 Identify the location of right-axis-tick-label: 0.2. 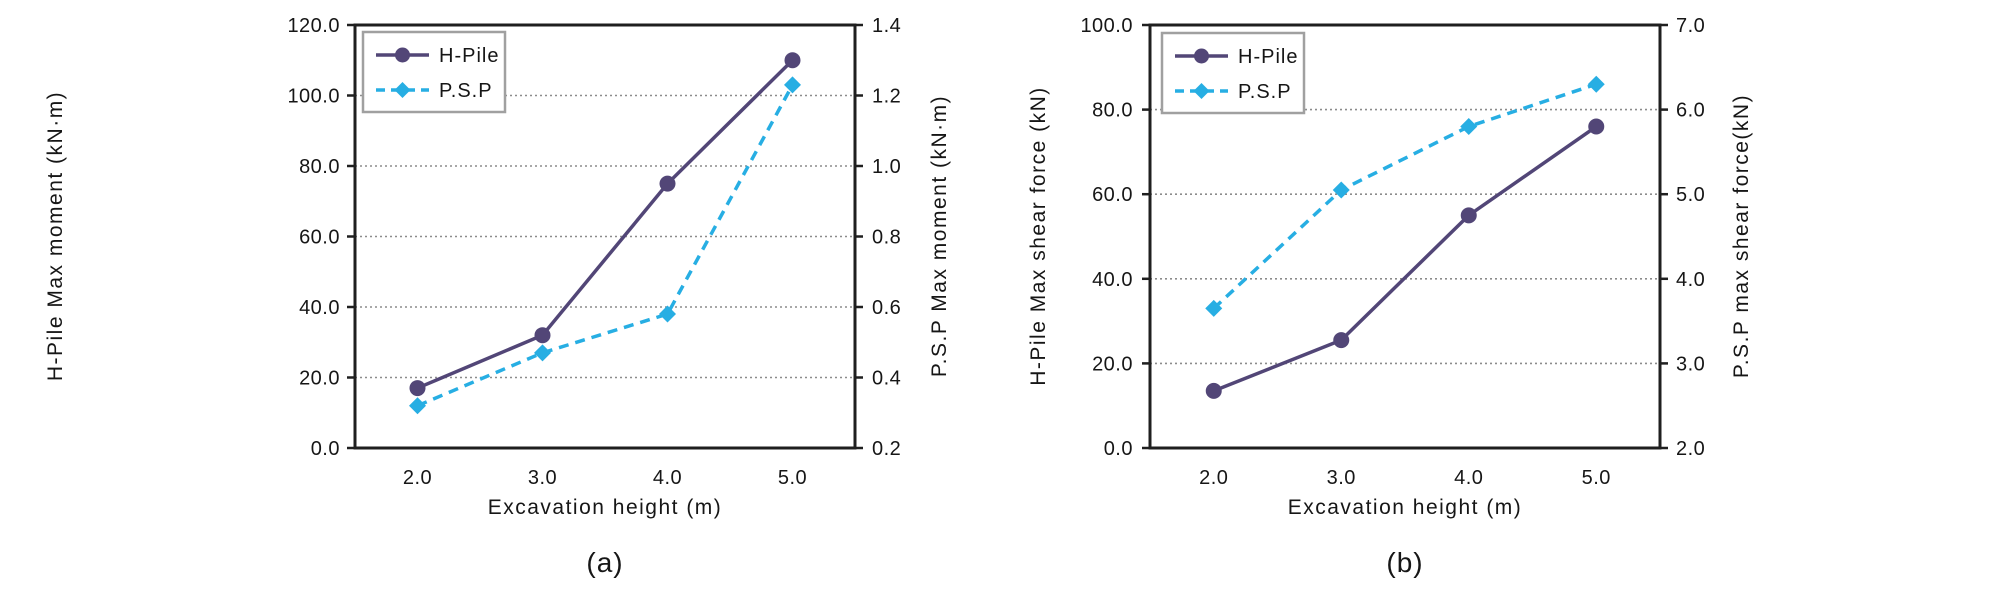
(886, 449).